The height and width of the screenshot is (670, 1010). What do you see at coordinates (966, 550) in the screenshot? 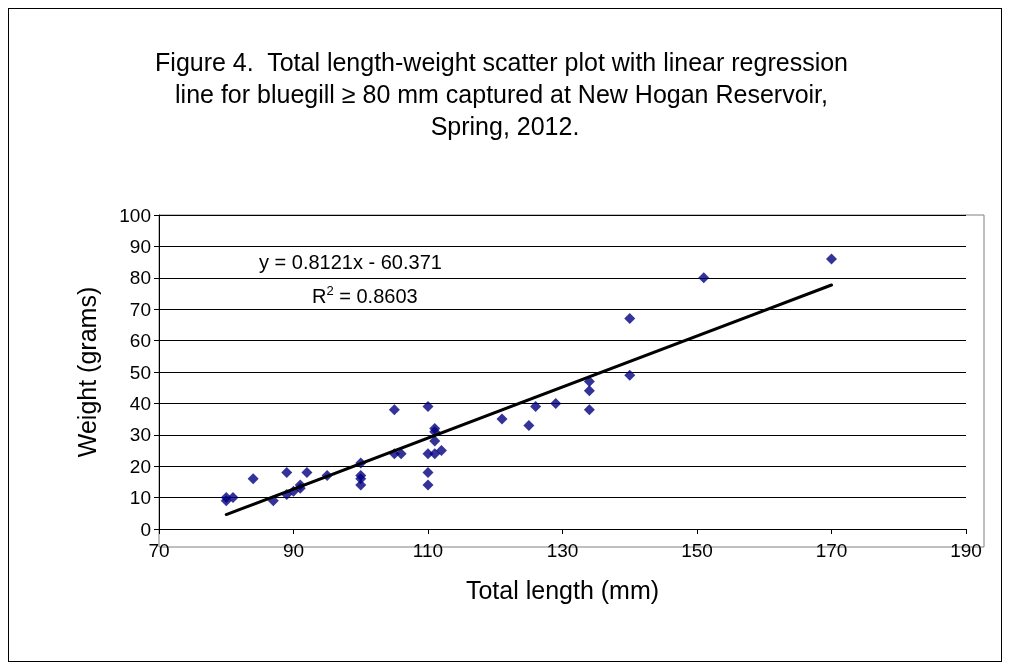
I see `x-tick-label: 190` at bounding box center [966, 550].